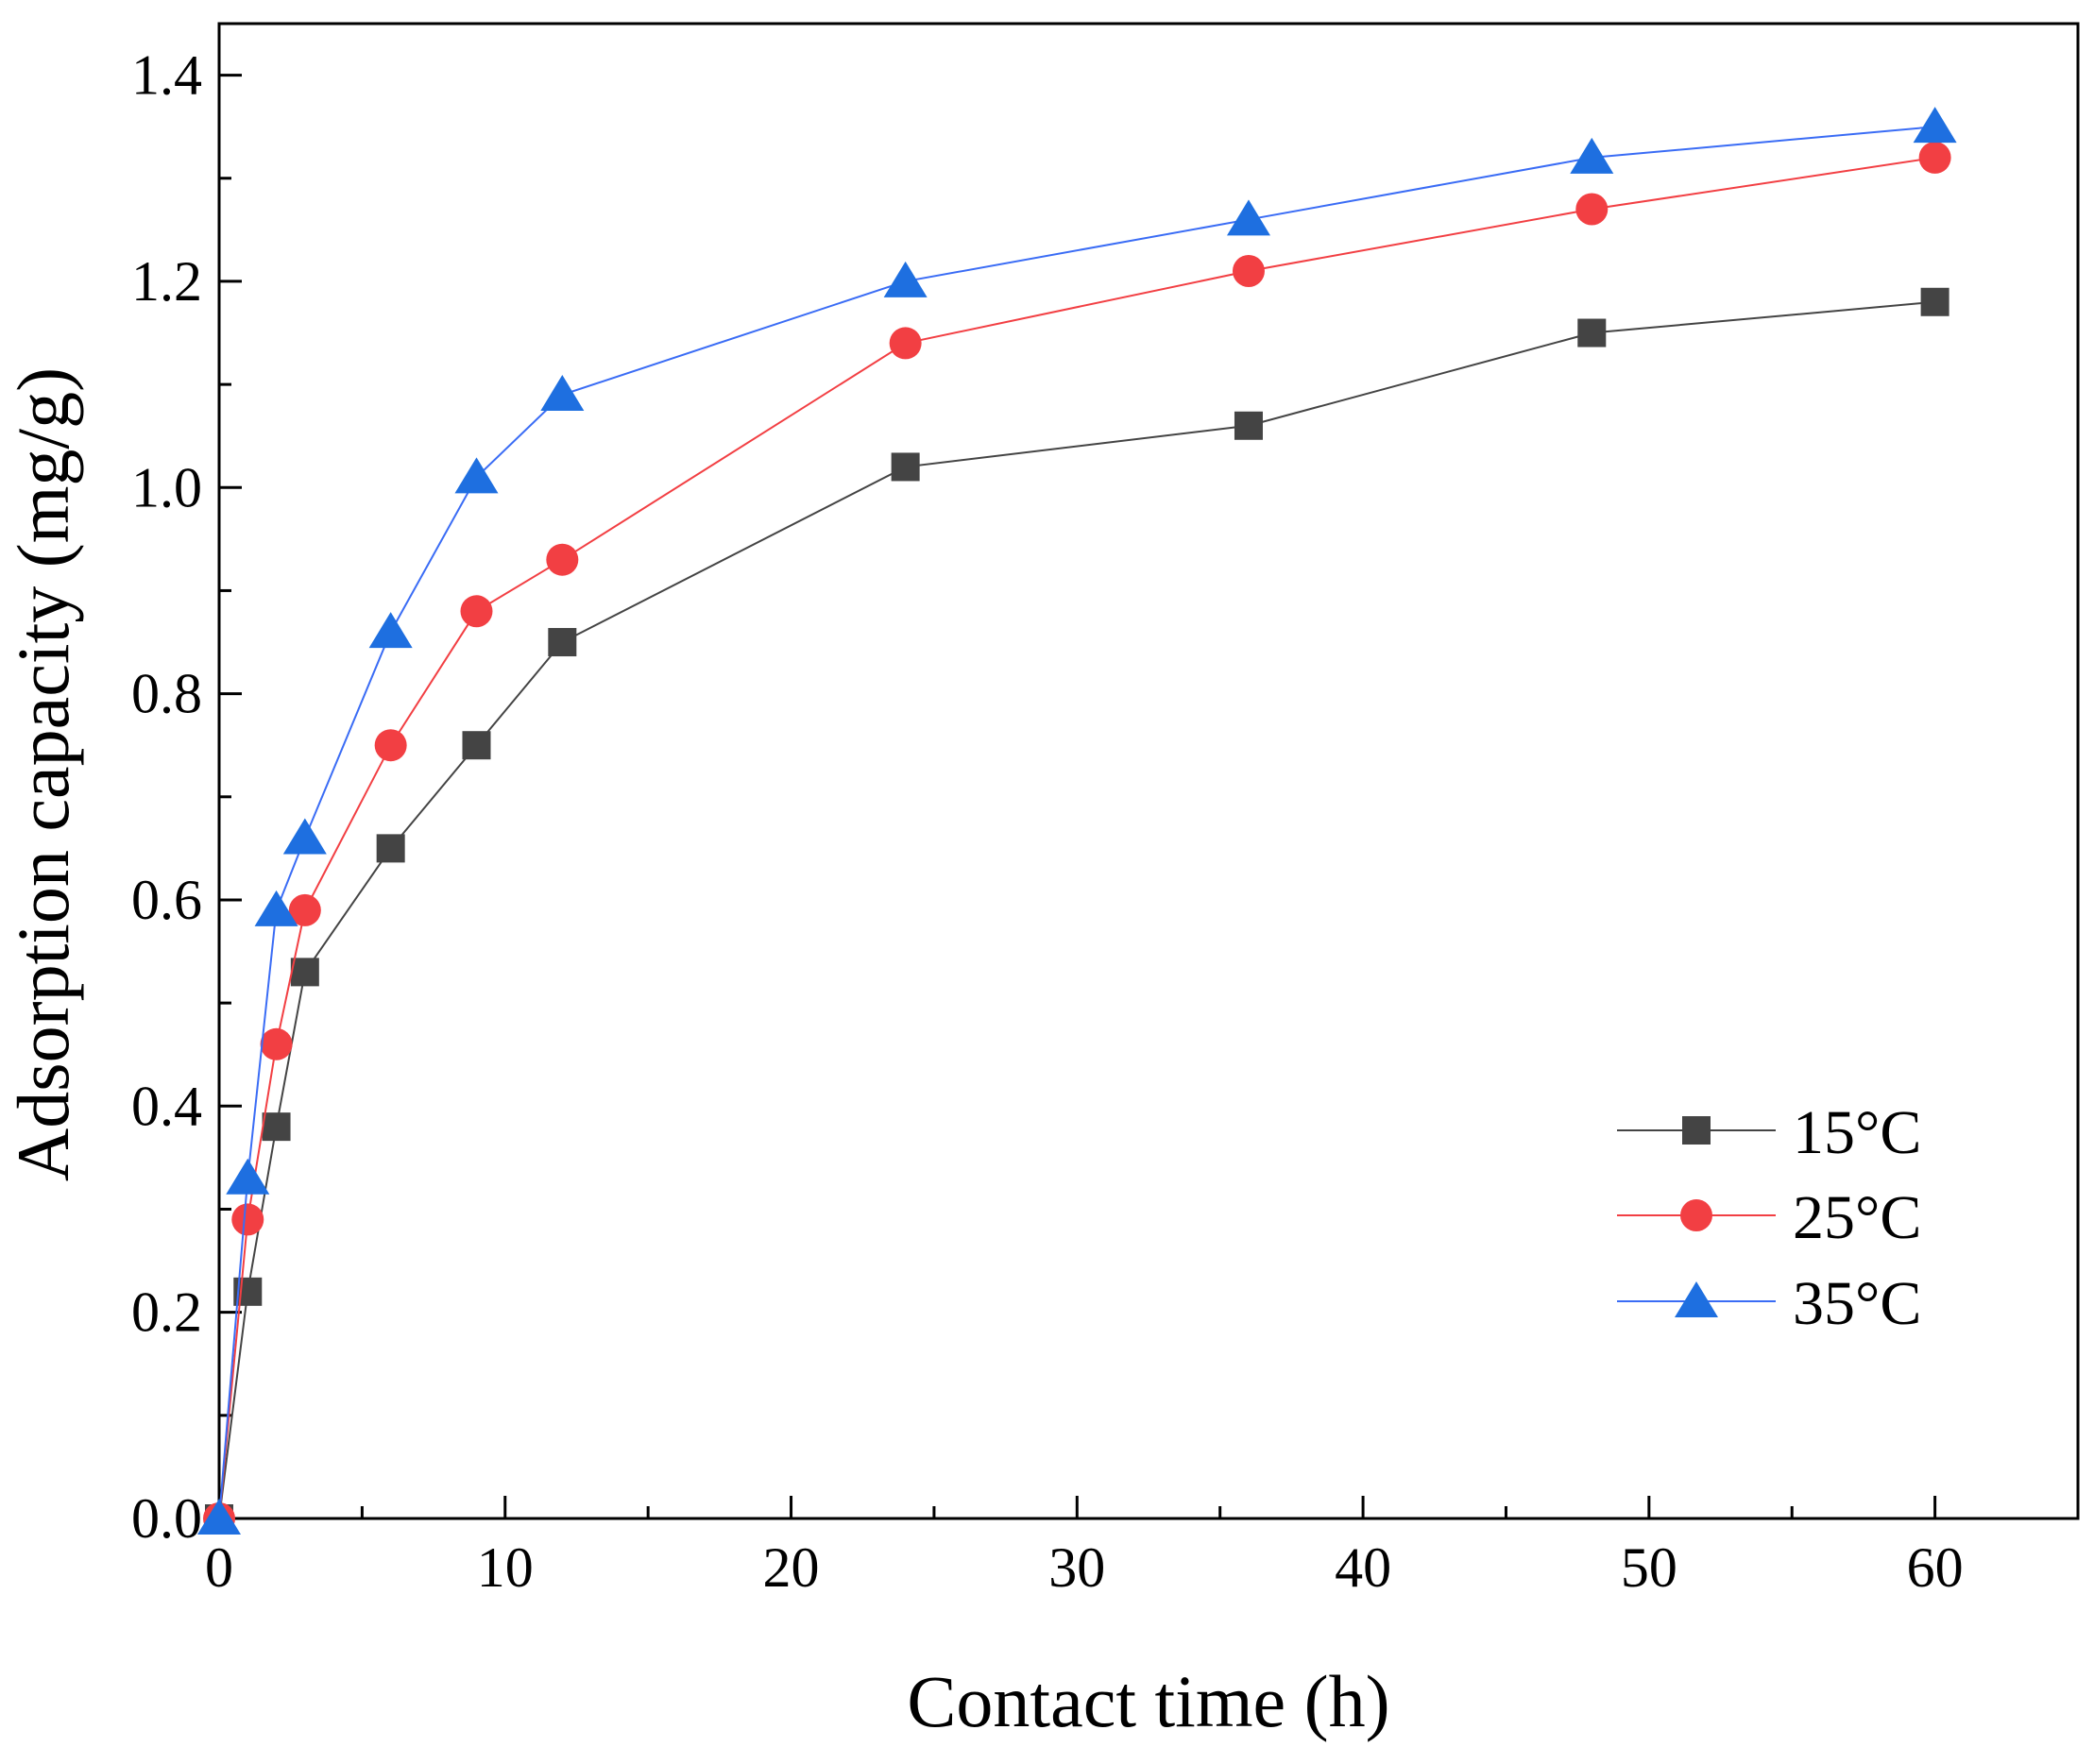  What do you see at coordinates (43, 774) in the screenshot?
I see `y-axis-label: Adsorption capacity (mg/g)` at bounding box center [43, 774].